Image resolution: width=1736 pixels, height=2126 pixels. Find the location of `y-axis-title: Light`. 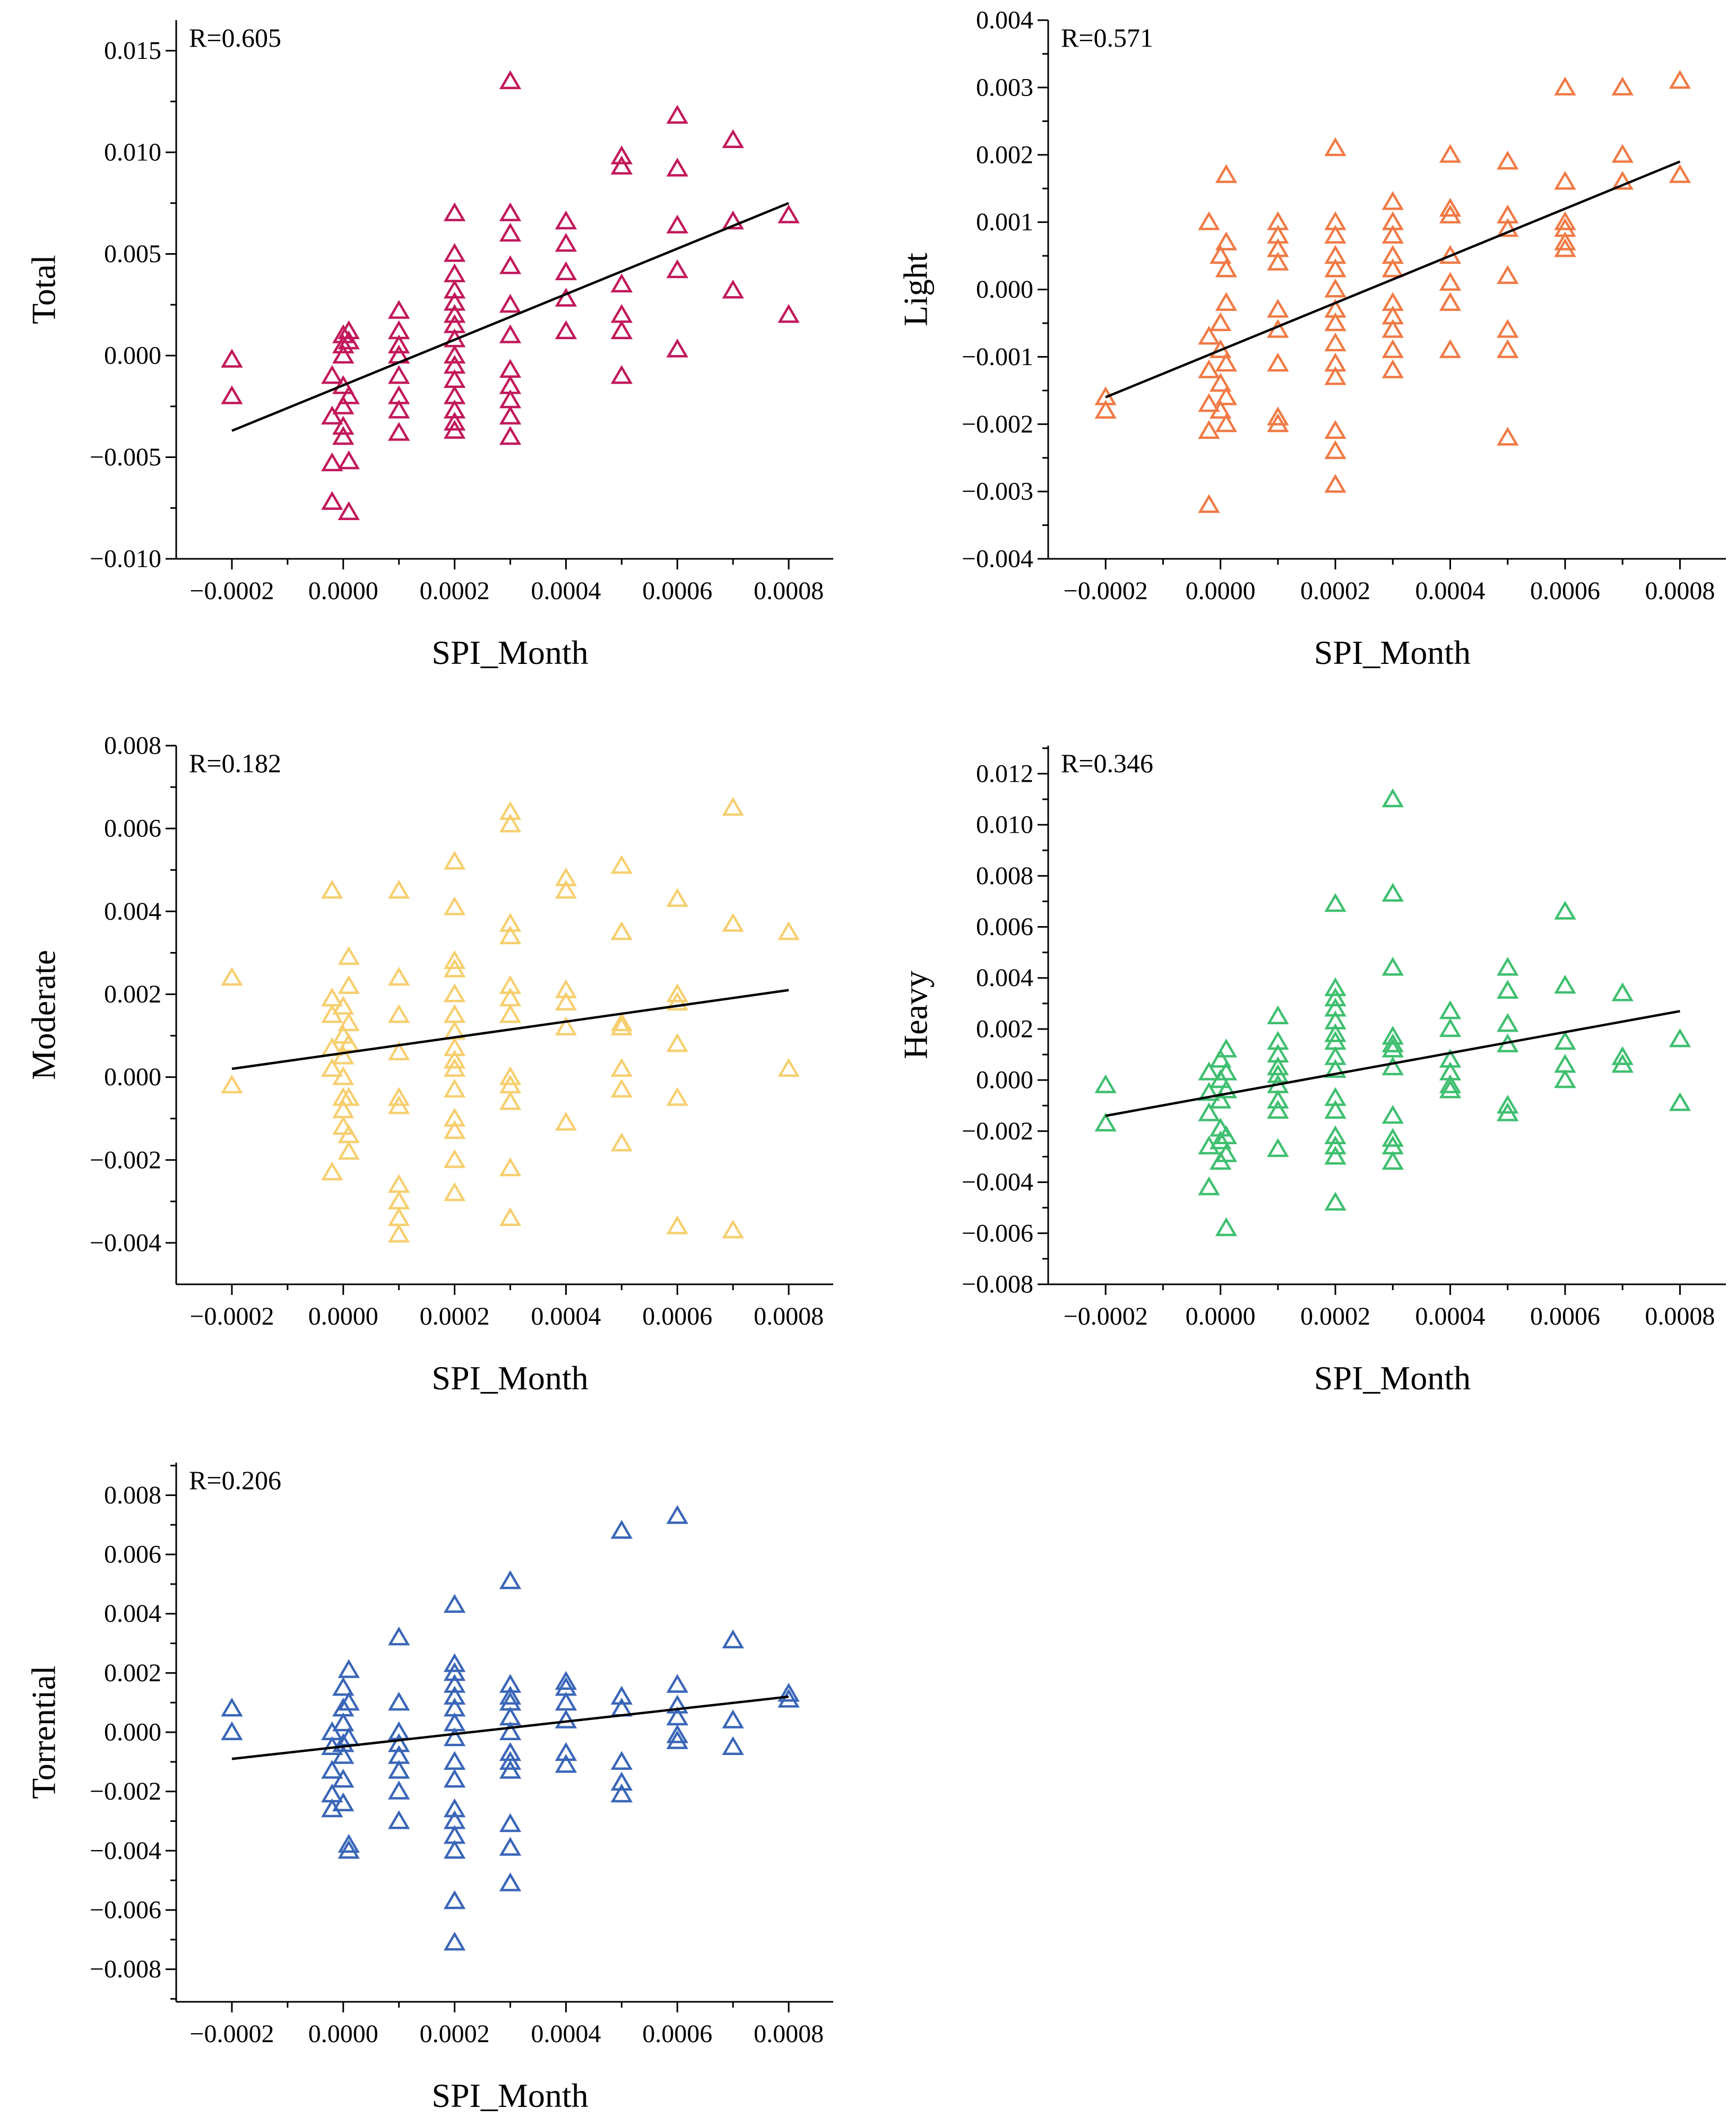

y-axis-title: Light is located at coordinates (916, 289).